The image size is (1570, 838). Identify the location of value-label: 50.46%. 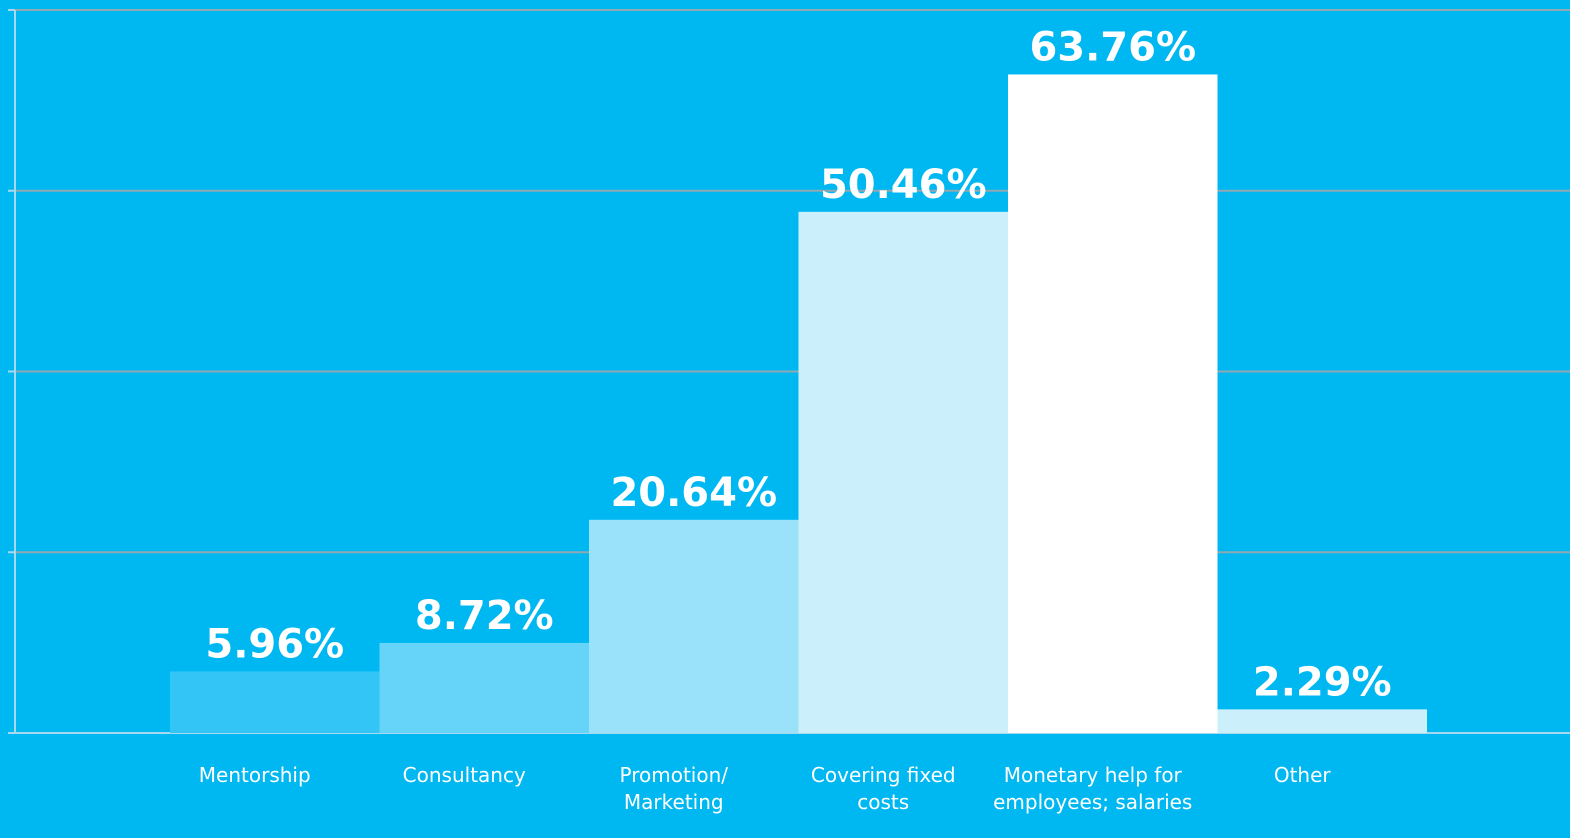
(903, 185).